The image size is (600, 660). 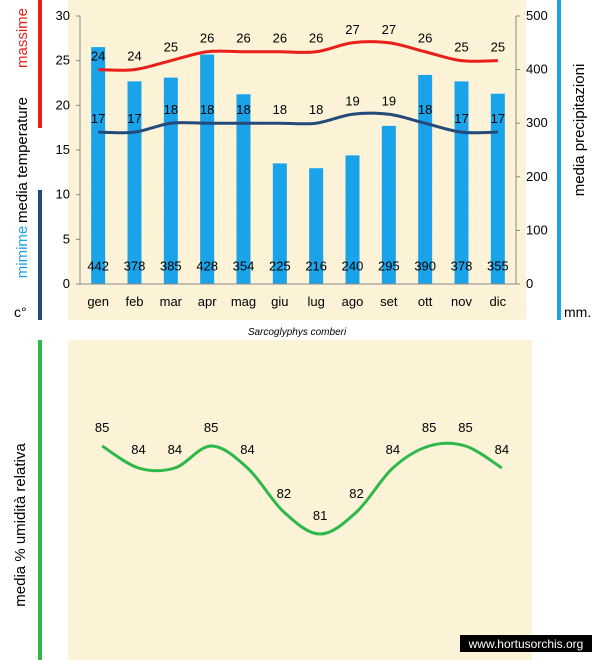 I want to click on watermark-bg, so click(x=526, y=643).